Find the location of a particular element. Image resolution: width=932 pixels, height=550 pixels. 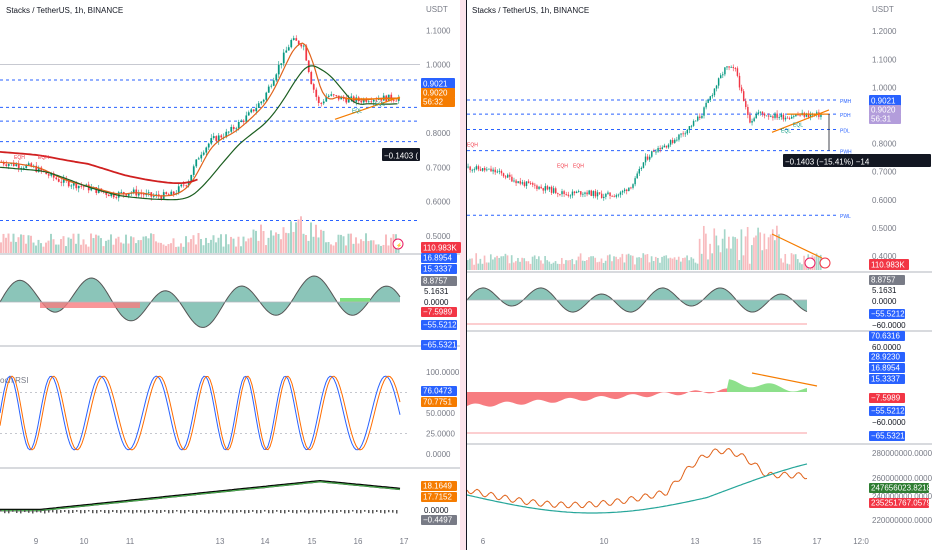

price-tick: 0.5000 is located at coordinates (884, 228).